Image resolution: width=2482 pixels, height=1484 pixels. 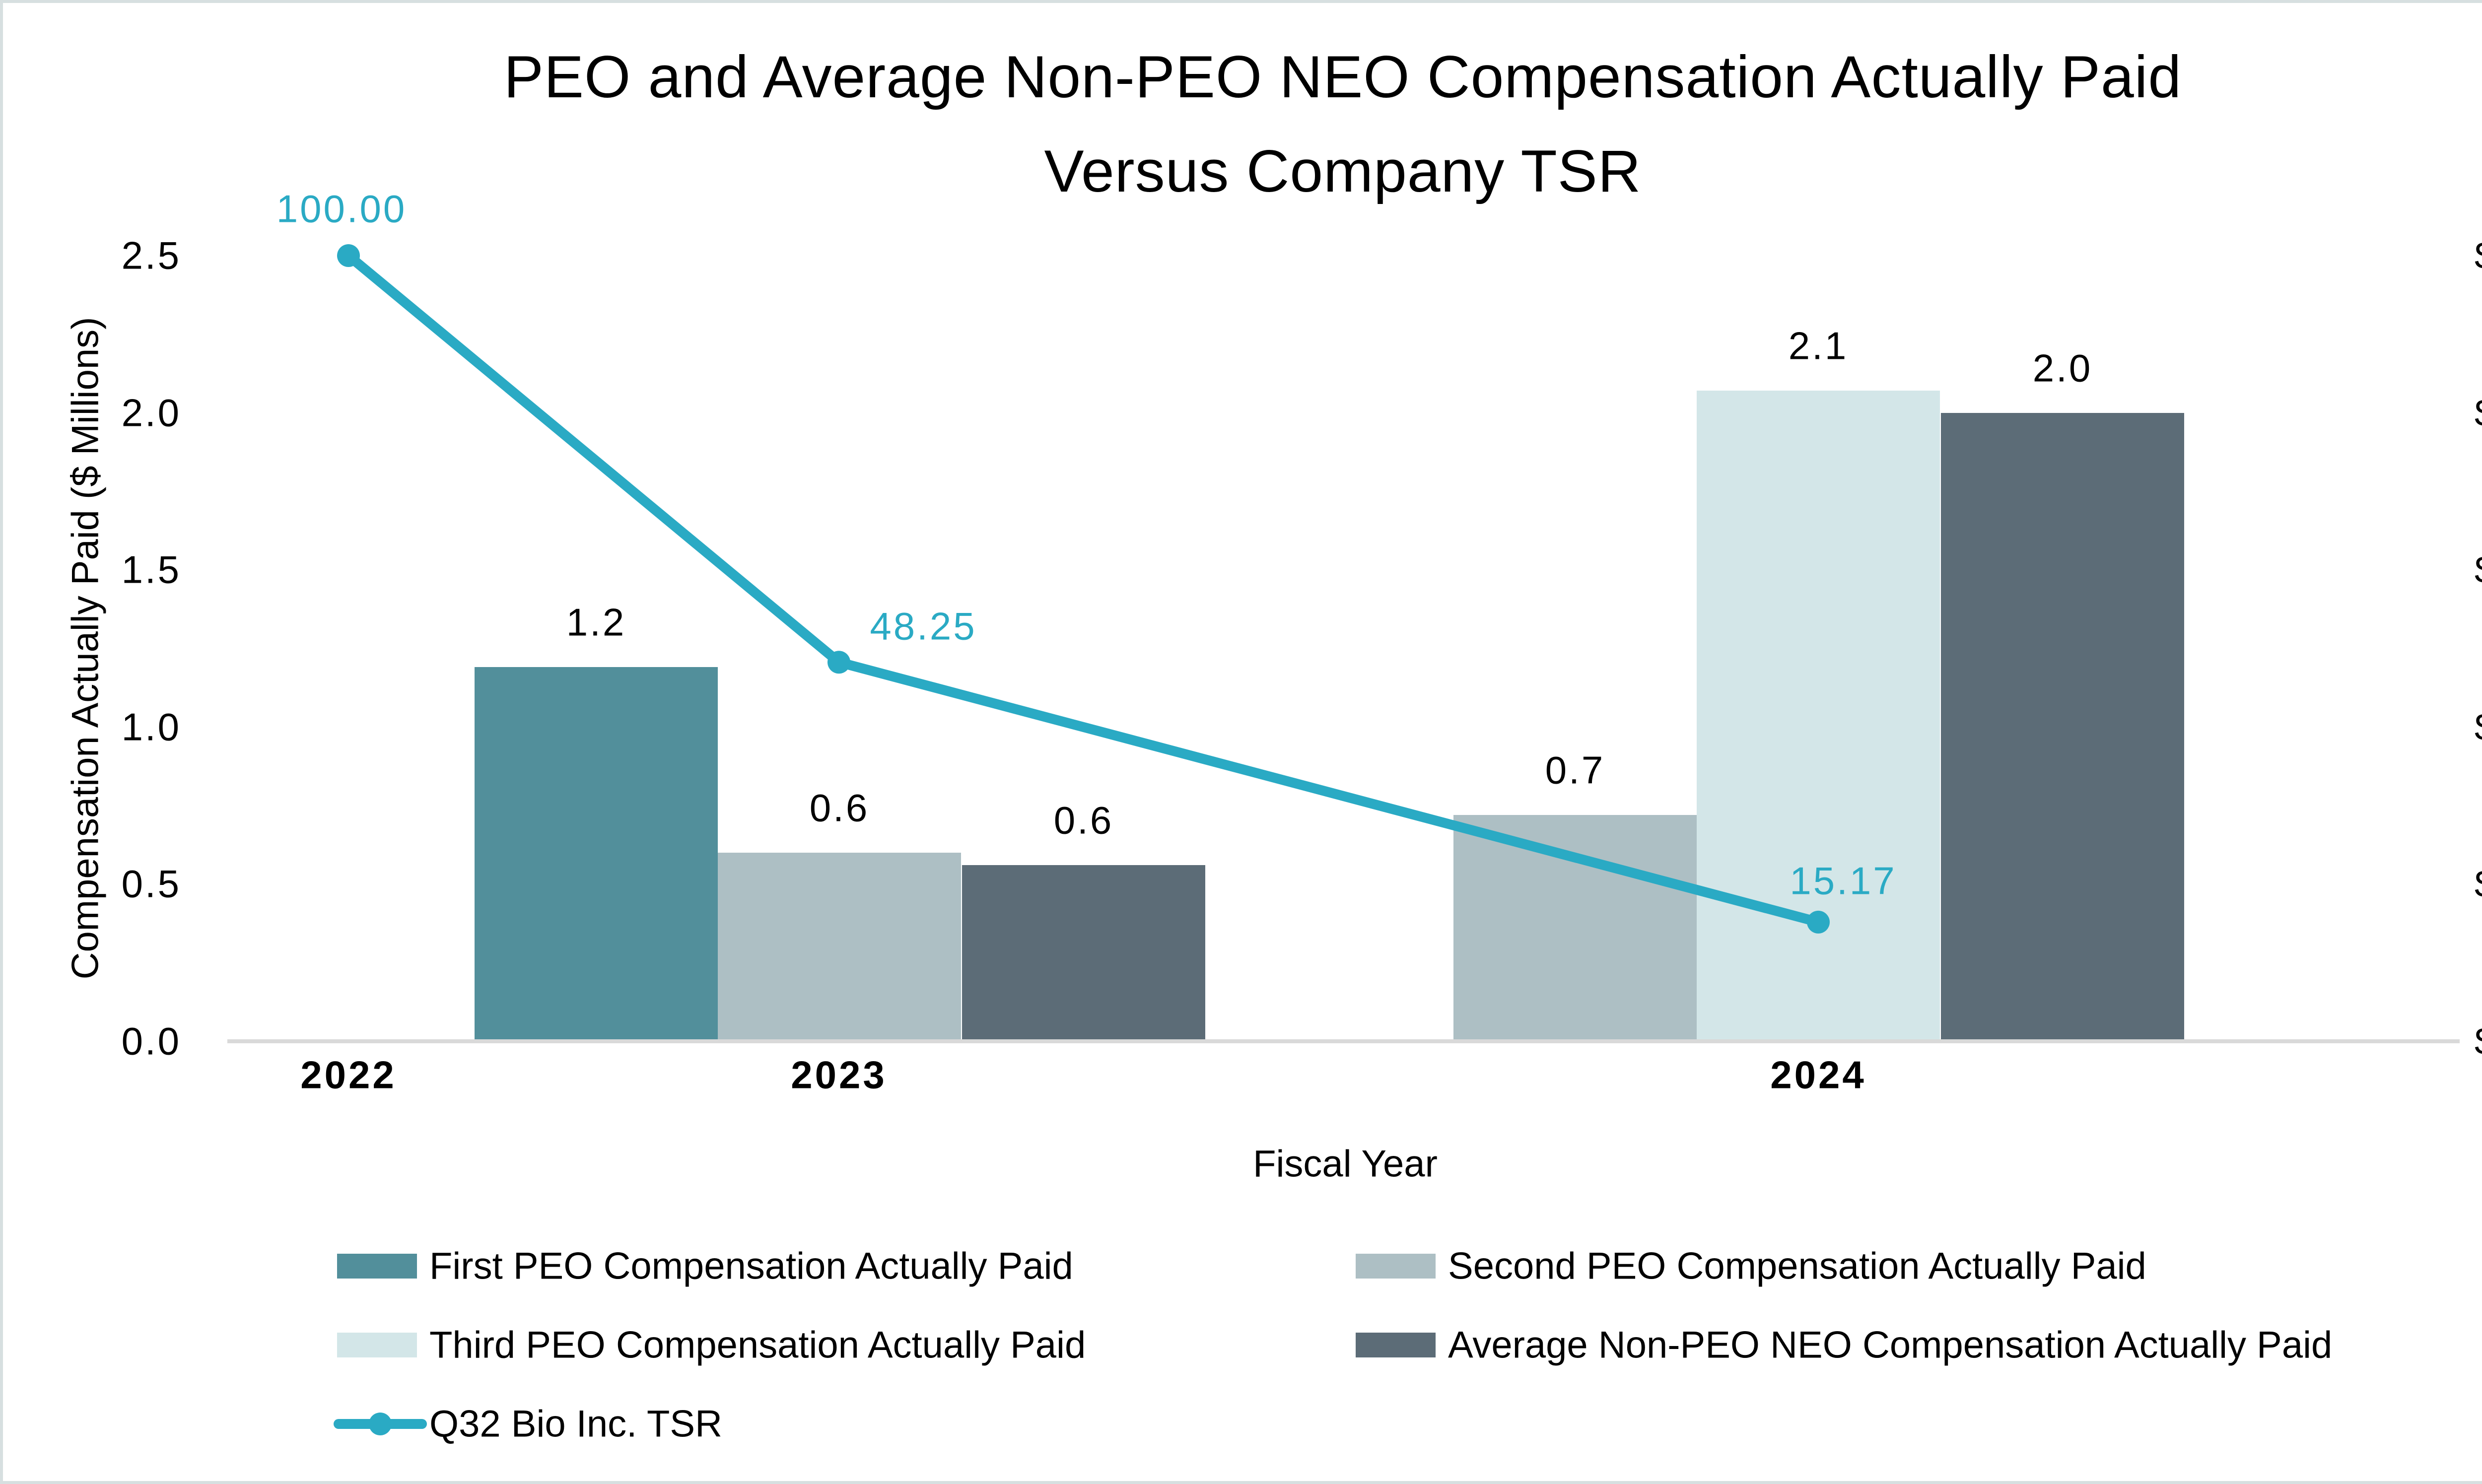 I want to click on right-axis-tick: $80, so click(x=2478, y=412).